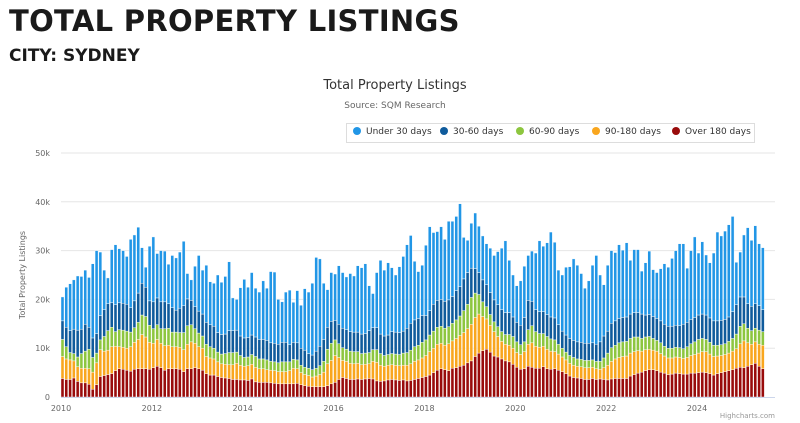 The image size is (800, 423). Describe the element at coordinates (392, 132) in the screenshot. I see `legend-item-under-30: Under 30 days` at that location.